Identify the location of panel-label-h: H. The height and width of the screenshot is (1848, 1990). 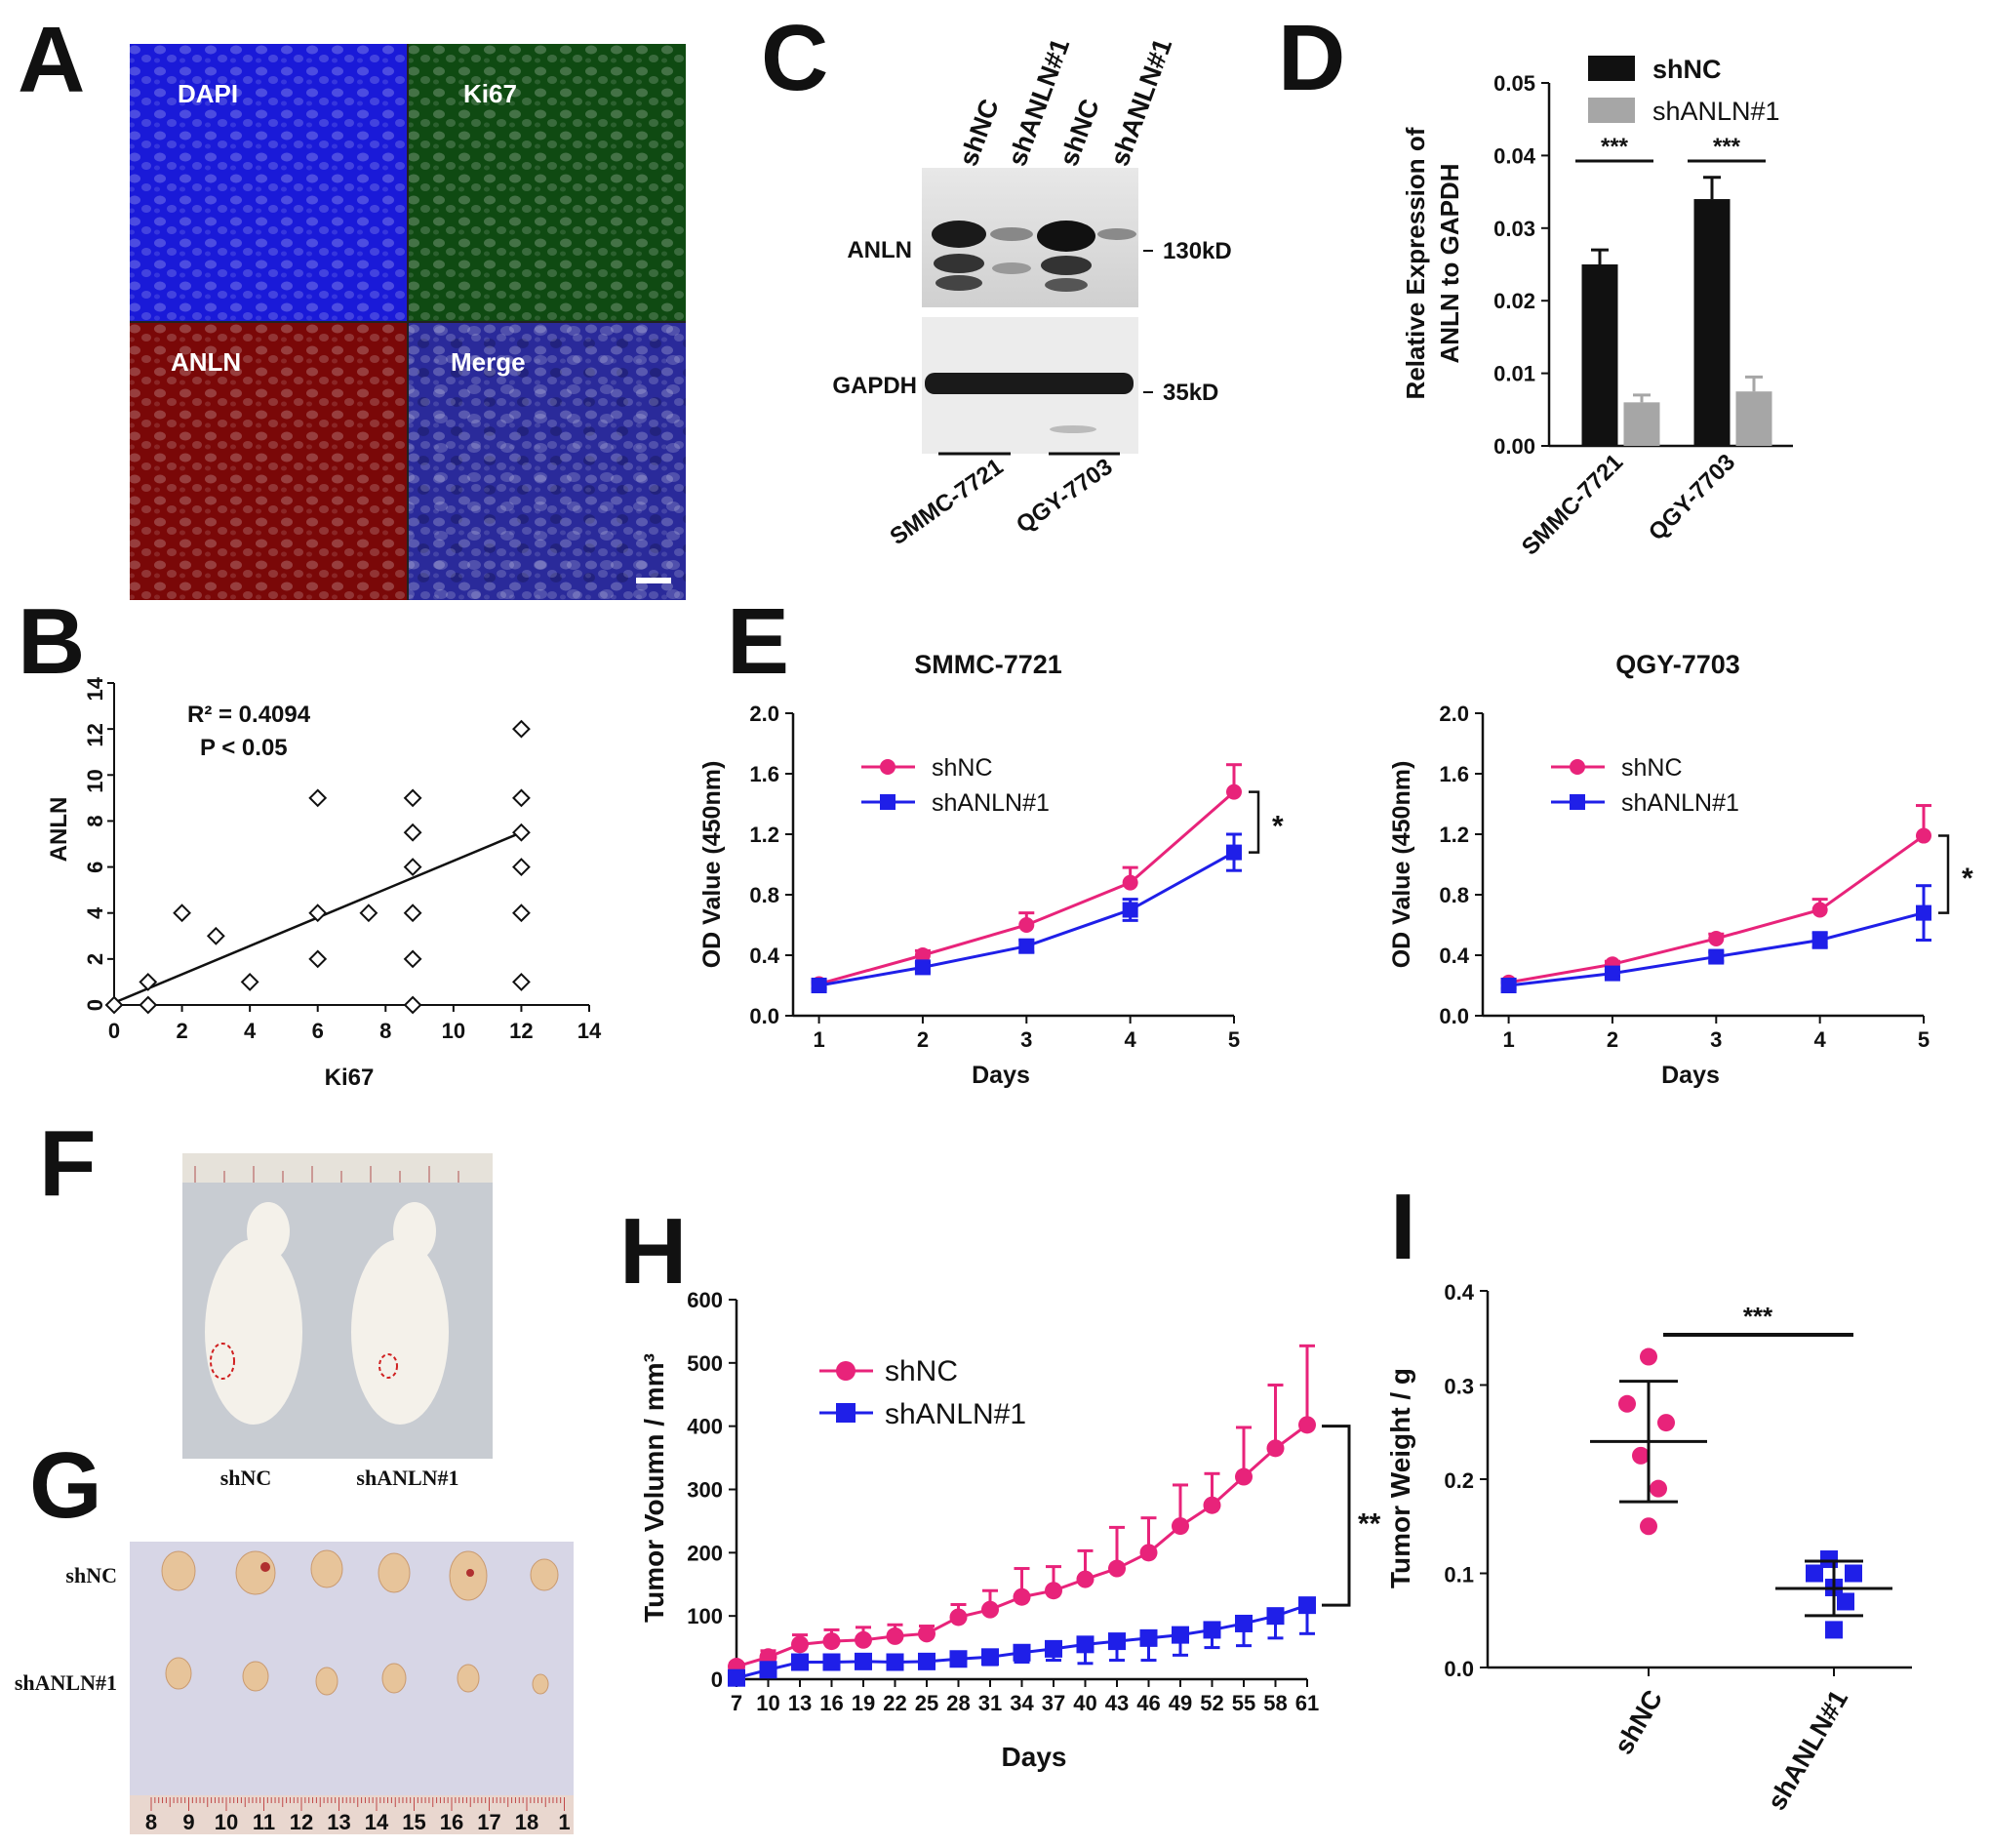
(653, 1251).